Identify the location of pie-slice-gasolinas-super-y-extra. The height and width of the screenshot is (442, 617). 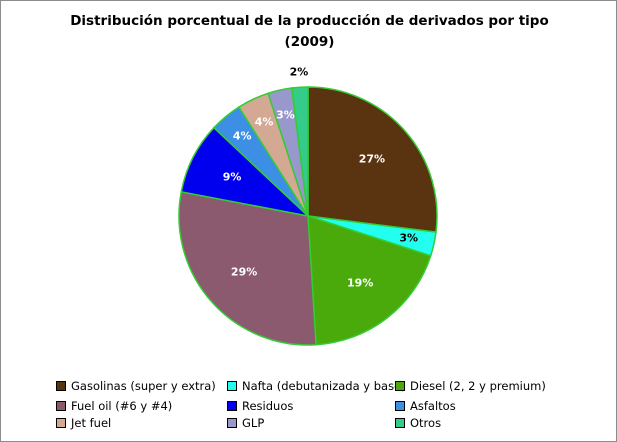
(372, 160).